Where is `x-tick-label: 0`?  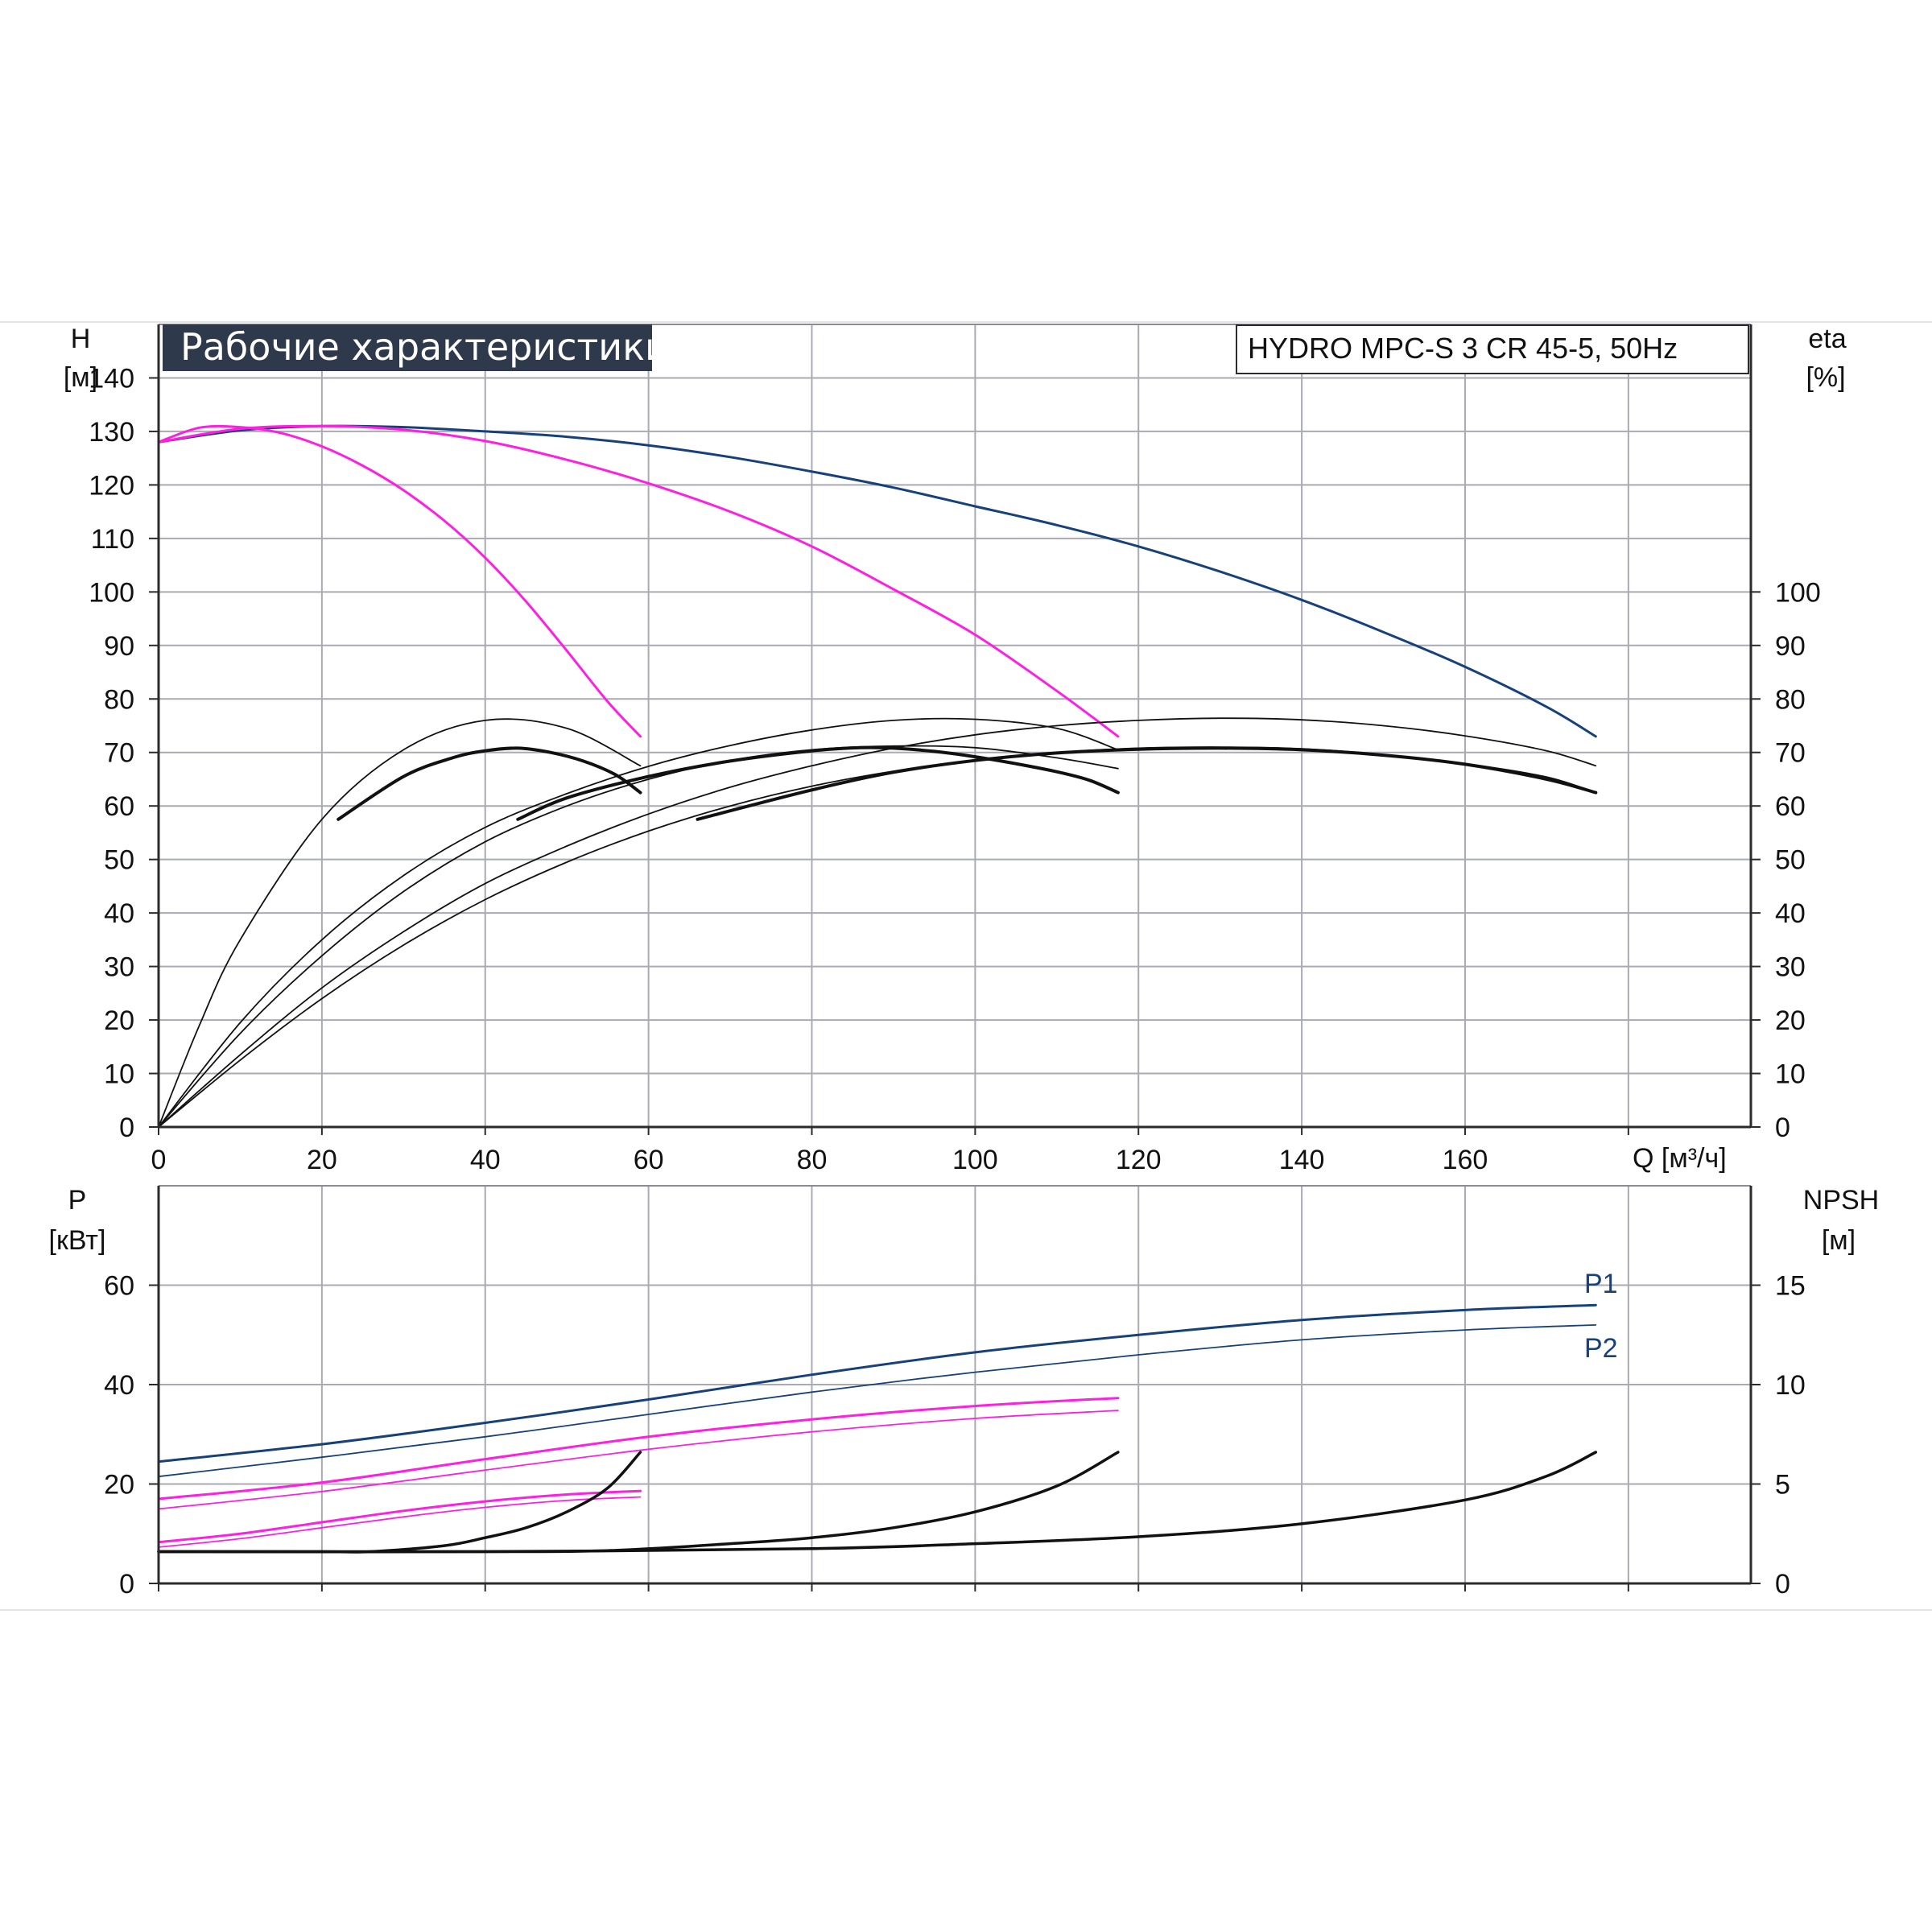 x-tick-label: 0 is located at coordinates (159, 1160).